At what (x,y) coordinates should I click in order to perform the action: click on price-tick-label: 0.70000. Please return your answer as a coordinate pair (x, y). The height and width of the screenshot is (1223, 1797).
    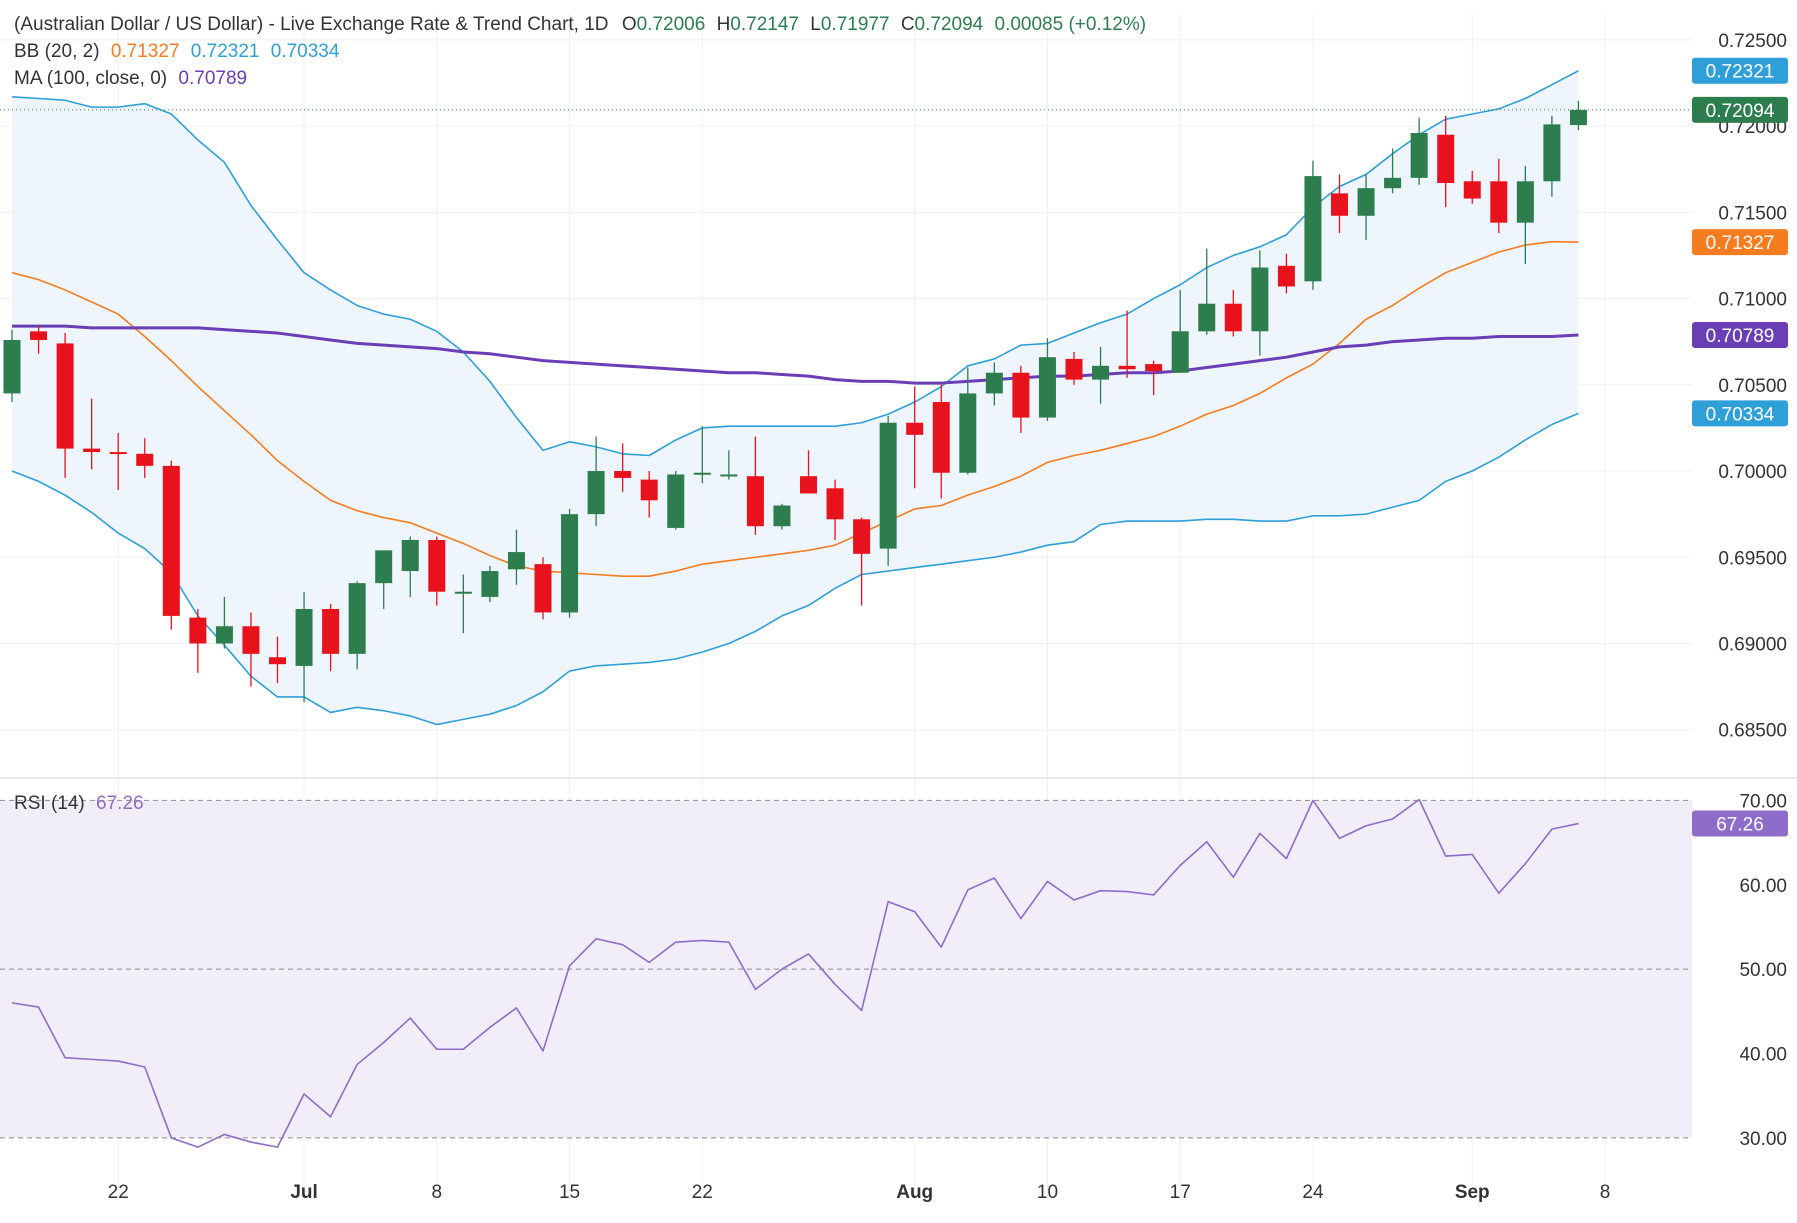
    Looking at the image, I should click on (1752, 472).